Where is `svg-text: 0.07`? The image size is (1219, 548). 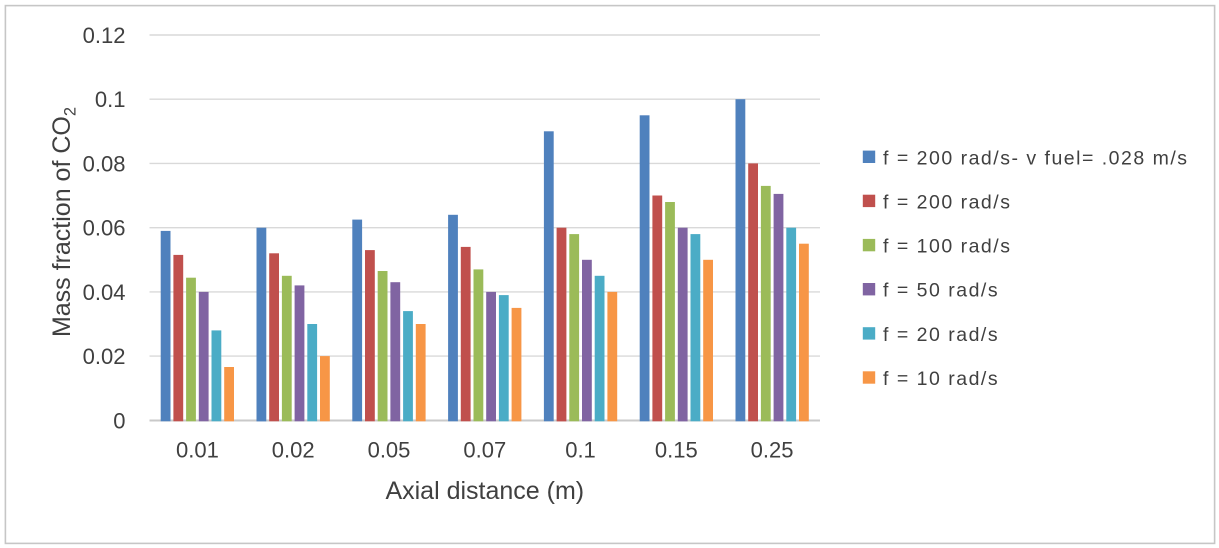 svg-text: 0.07 is located at coordinates (484, 450).